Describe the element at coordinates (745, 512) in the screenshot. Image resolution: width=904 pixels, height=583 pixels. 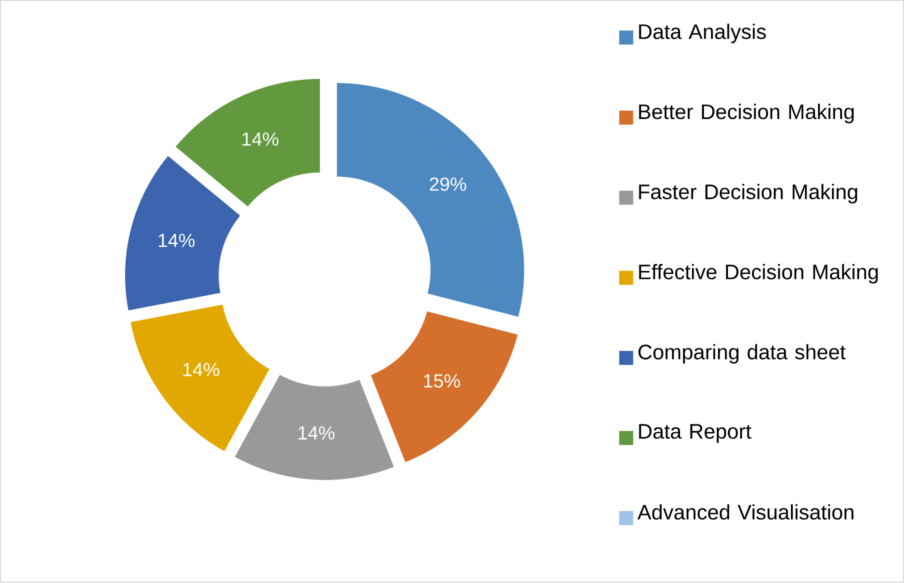
I see `legend-label: Advanced Visualisation` at that location.